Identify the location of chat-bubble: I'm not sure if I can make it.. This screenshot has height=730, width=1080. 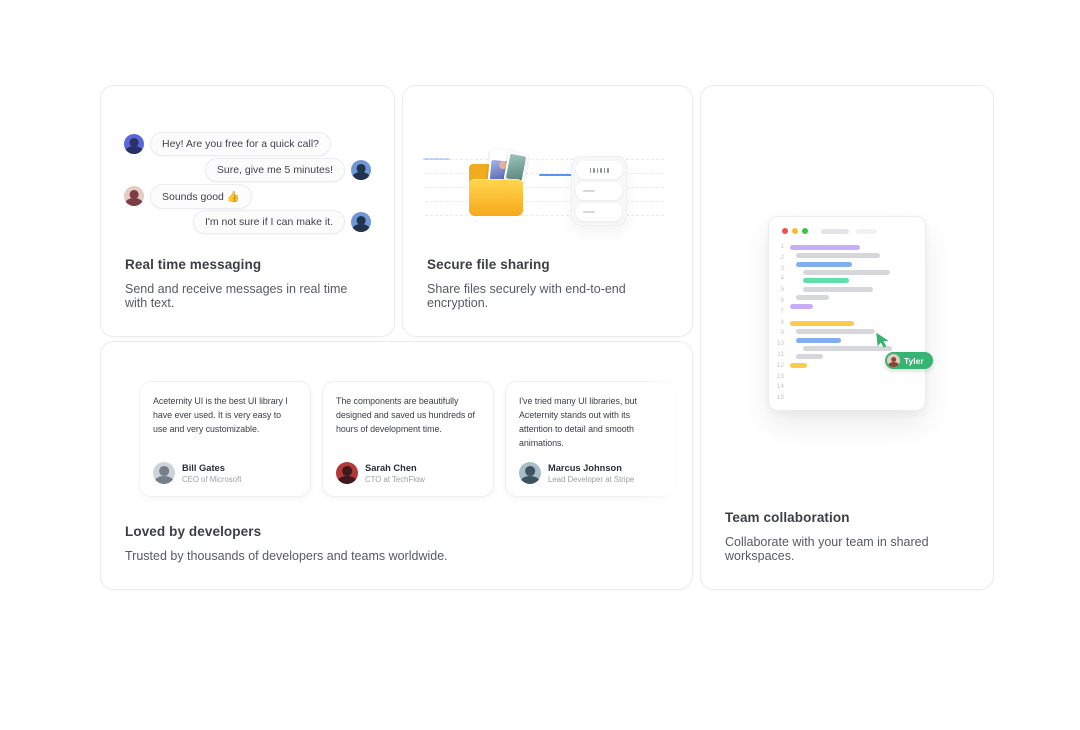
(268, 222).